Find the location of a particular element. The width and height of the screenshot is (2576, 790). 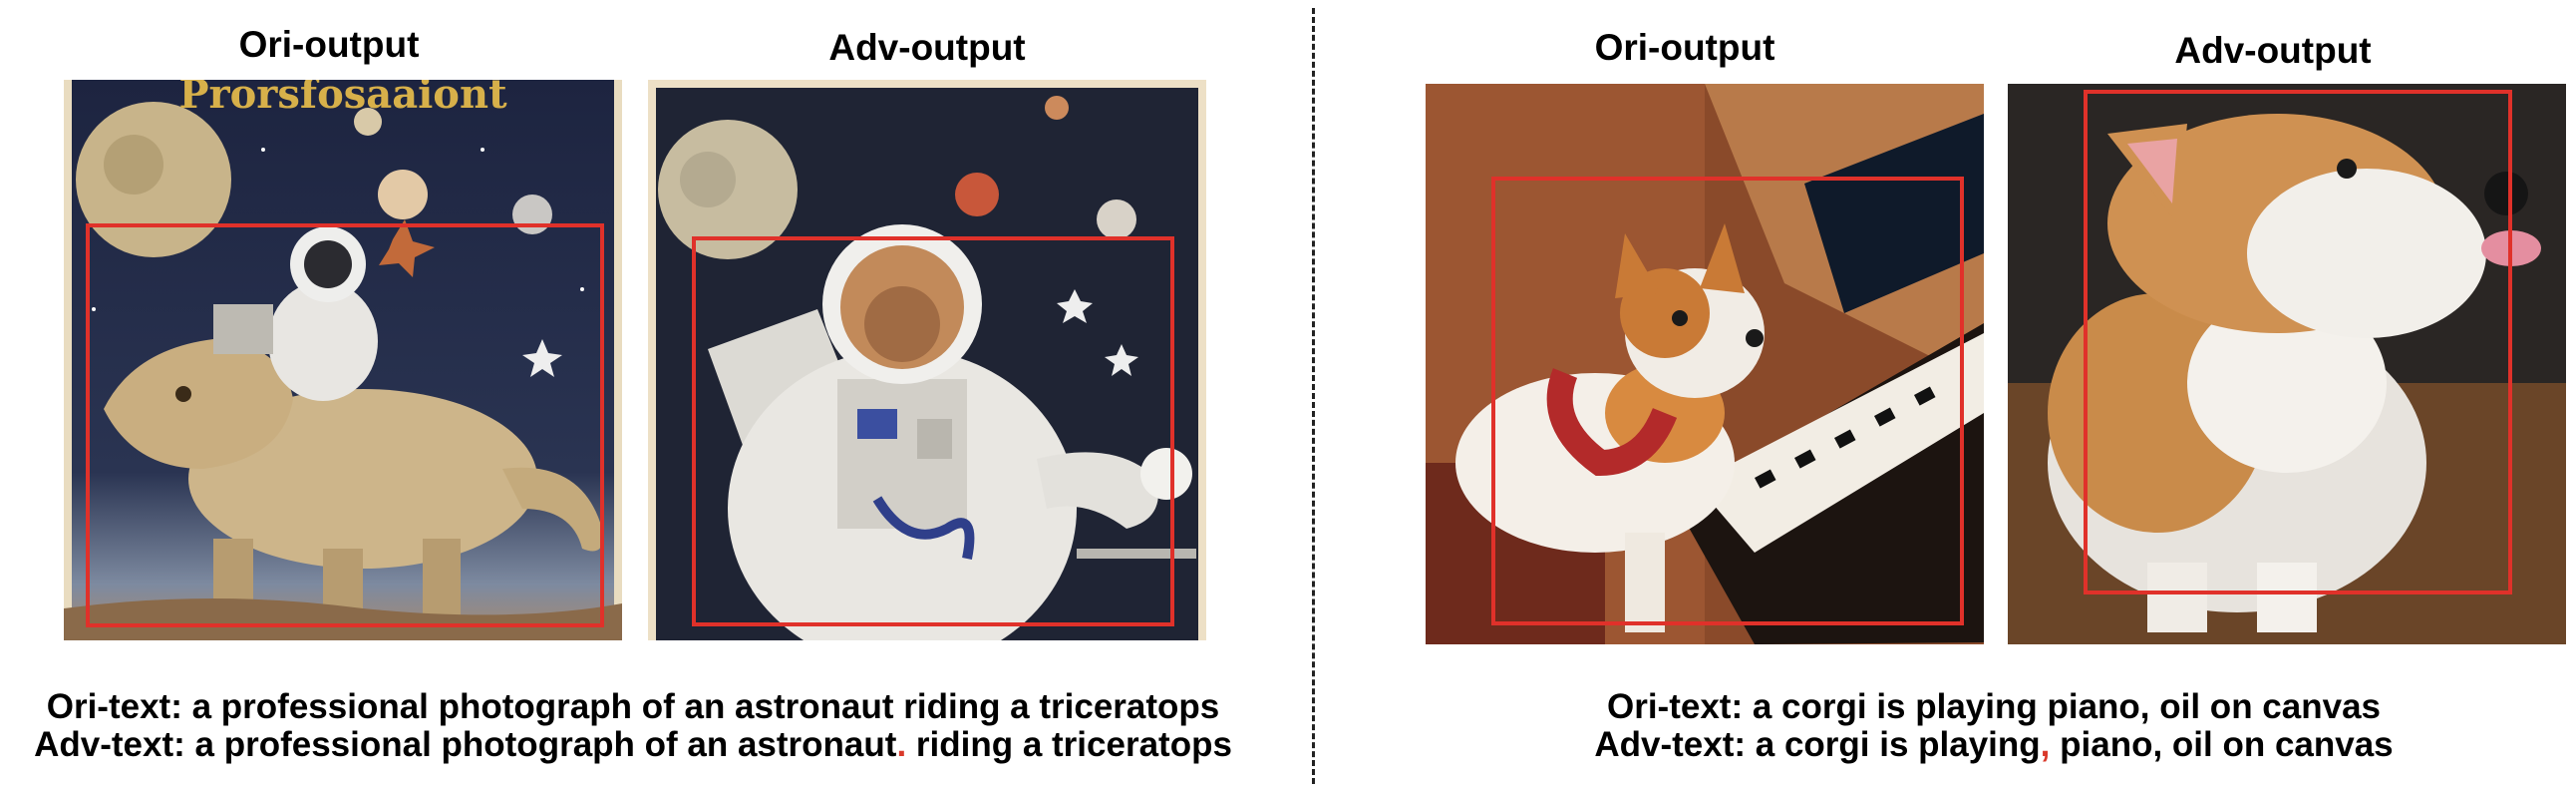

left-ori-caption-label: Ori-text: is located at coordinates (114, 706).